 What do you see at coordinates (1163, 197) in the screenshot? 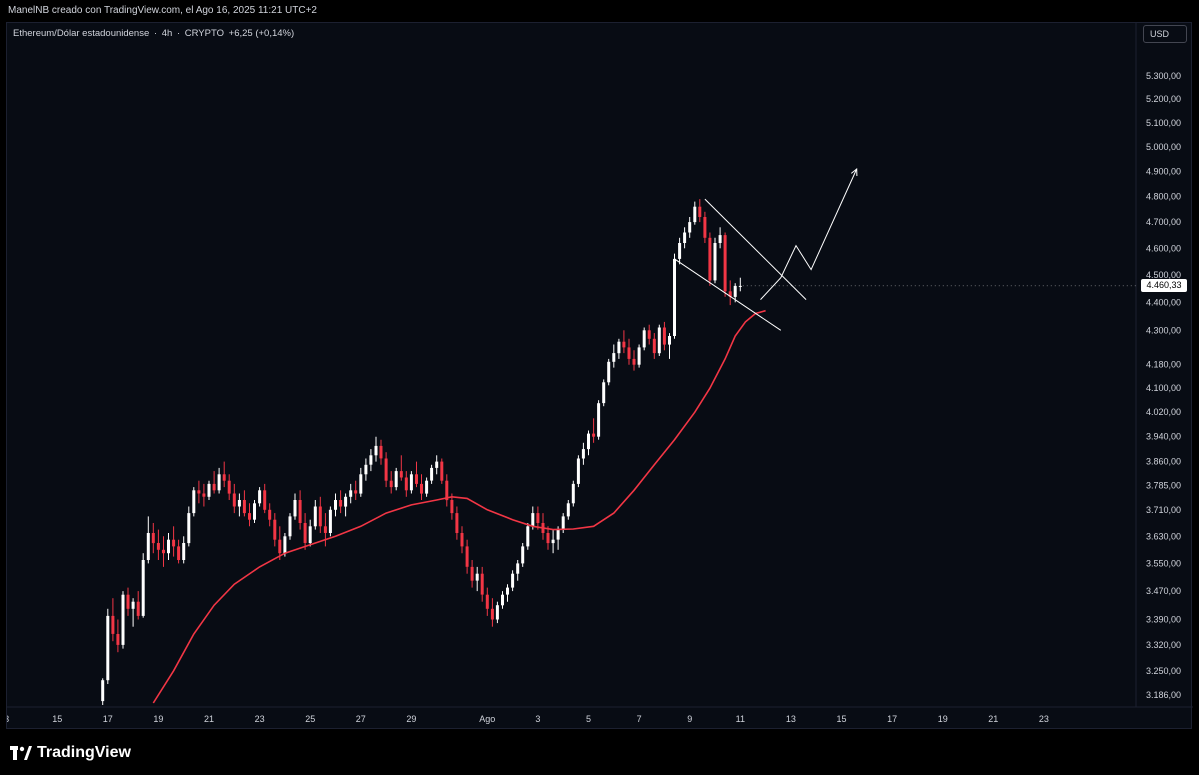
I see `y-tick-label: 4.800,00` at bounding box center [1163, 197].